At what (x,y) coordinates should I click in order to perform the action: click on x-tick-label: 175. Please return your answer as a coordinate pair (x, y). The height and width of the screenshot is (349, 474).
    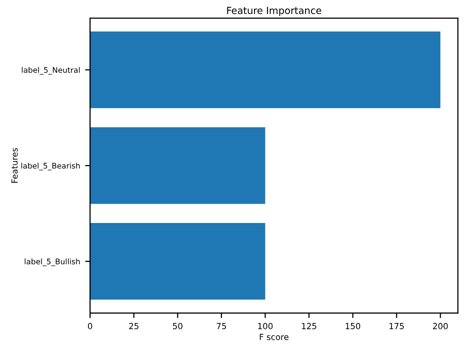
    Looking at the image, I should click on (397, 326).